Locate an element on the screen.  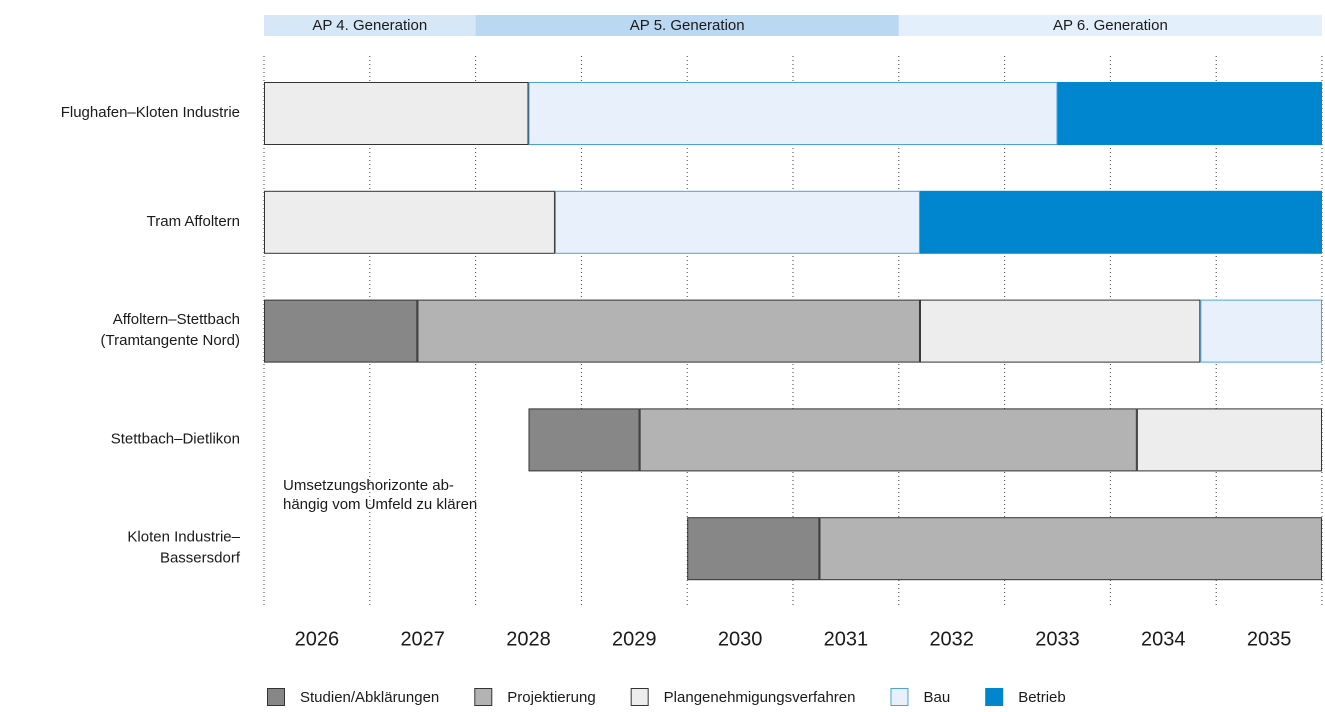
legend-label: Studien/Abklärungen is located at coordinates (369, 697).